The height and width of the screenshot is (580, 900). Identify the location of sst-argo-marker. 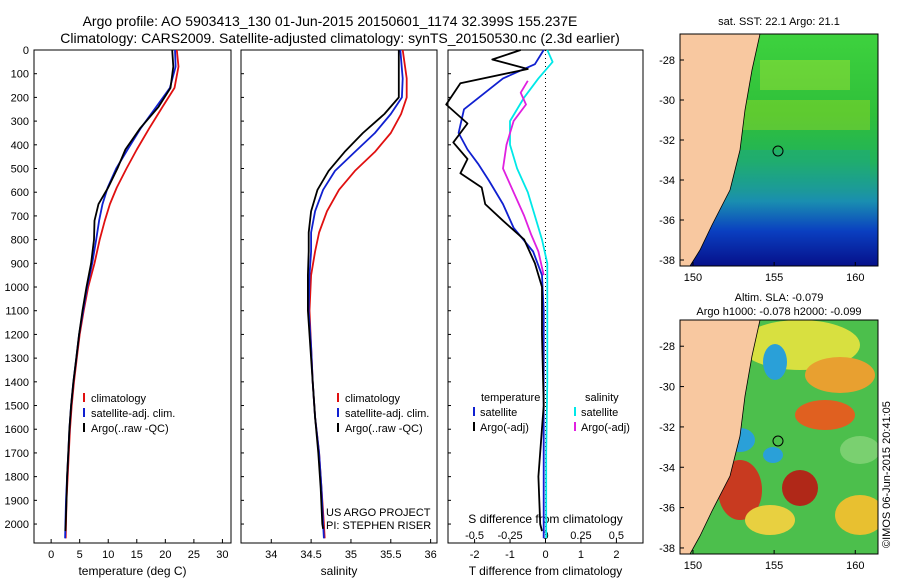
(778, 151).